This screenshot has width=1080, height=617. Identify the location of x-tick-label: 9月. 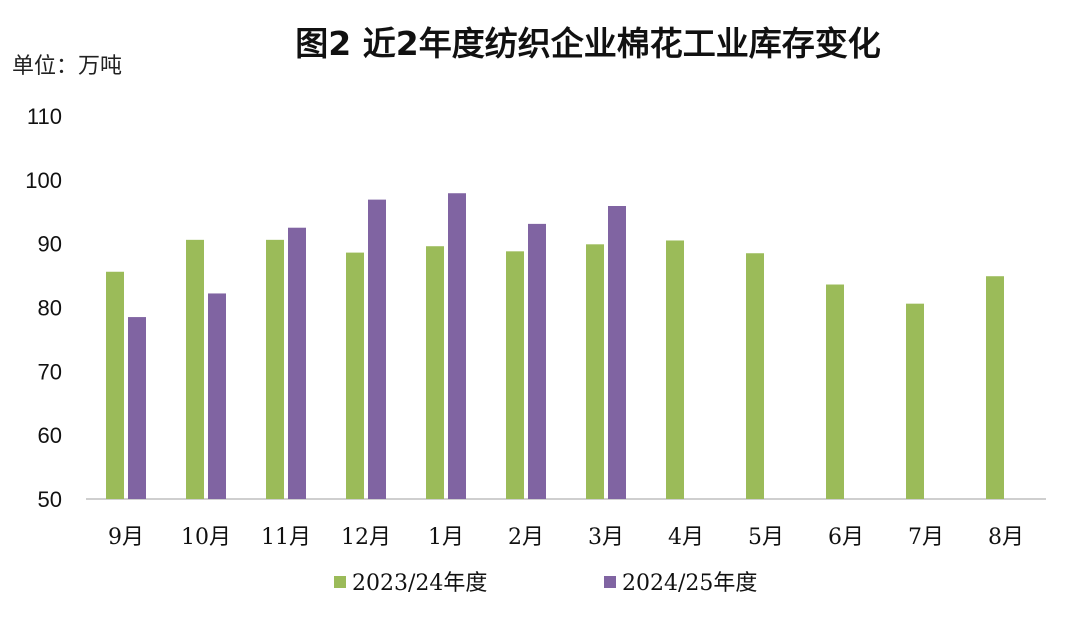
(126, 537).